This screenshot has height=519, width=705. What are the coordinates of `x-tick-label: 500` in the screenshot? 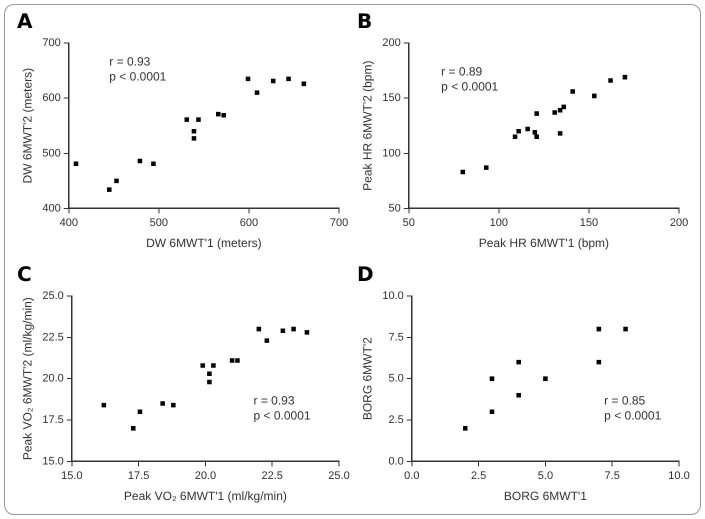 It's located at (159, 223).